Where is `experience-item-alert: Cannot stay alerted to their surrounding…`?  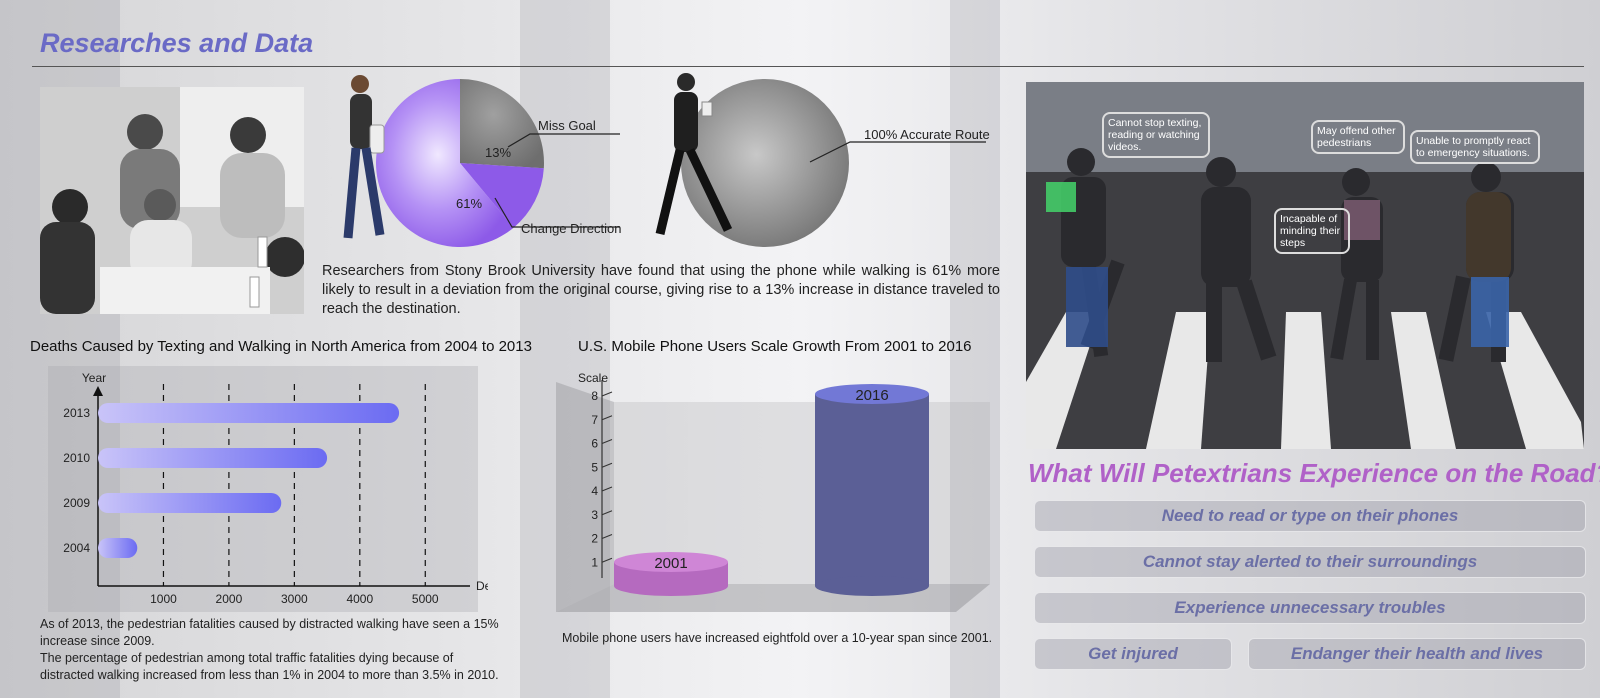
experience-item-alert: Cannot stay alerted to their surrounding… is located at coordinates (1310, 562).